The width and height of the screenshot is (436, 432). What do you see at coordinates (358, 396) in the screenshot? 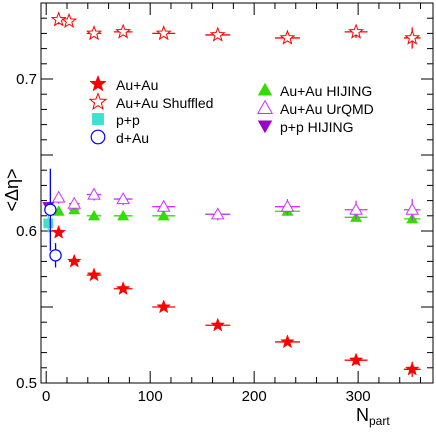
I see `x-tick-label: 300` at bounding box center [358, 396].